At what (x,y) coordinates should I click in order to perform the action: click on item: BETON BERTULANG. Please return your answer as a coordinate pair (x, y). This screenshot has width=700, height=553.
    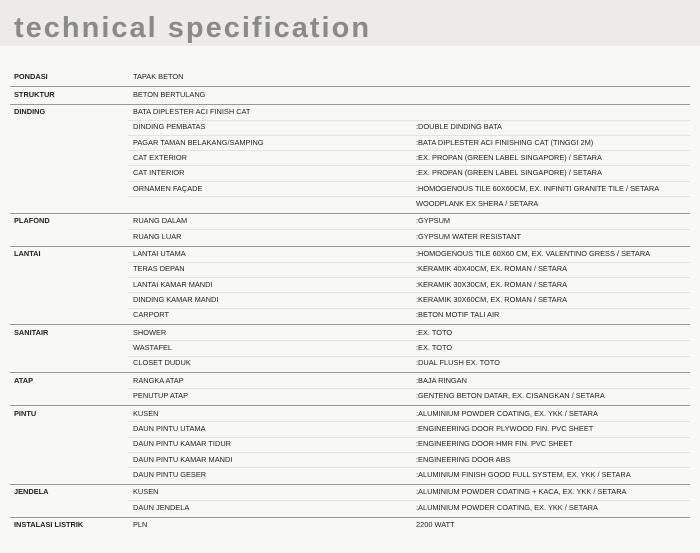
    Looking at the image, I should click on (169, 94).